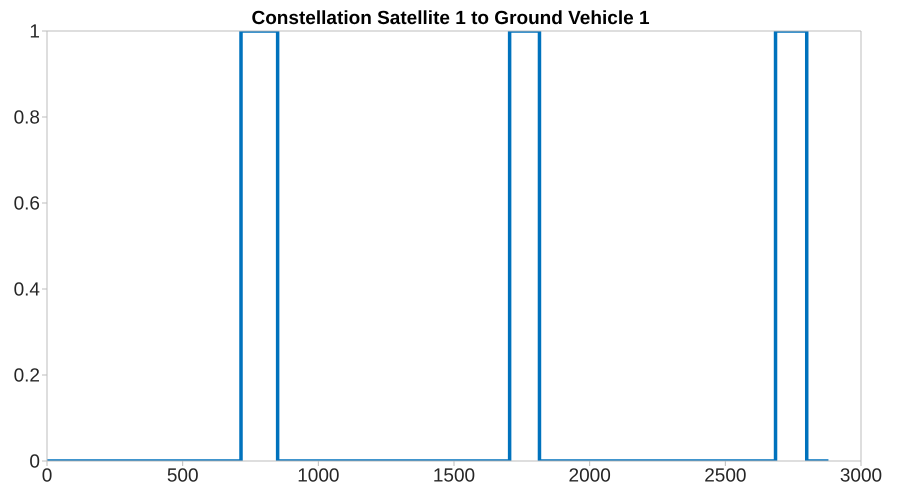 This screenshot has height=495, width=898. I want to click on x-tick-label: 3000, so click(861, 475).